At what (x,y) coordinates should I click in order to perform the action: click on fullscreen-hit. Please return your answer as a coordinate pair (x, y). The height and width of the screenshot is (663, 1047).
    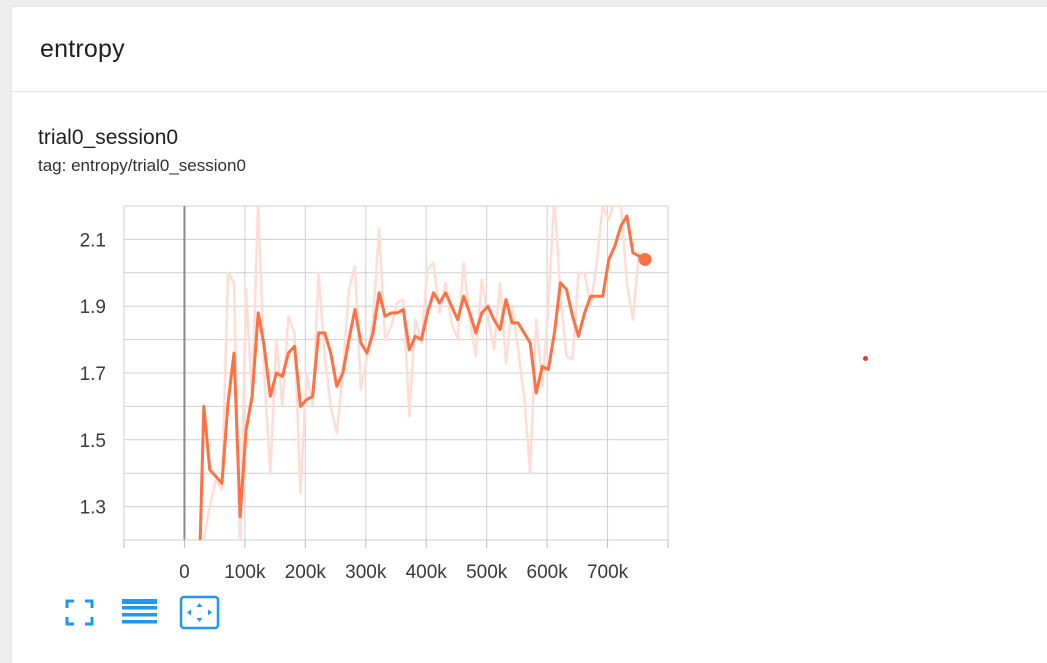
    Looking at the image, I should click on (79, 612).